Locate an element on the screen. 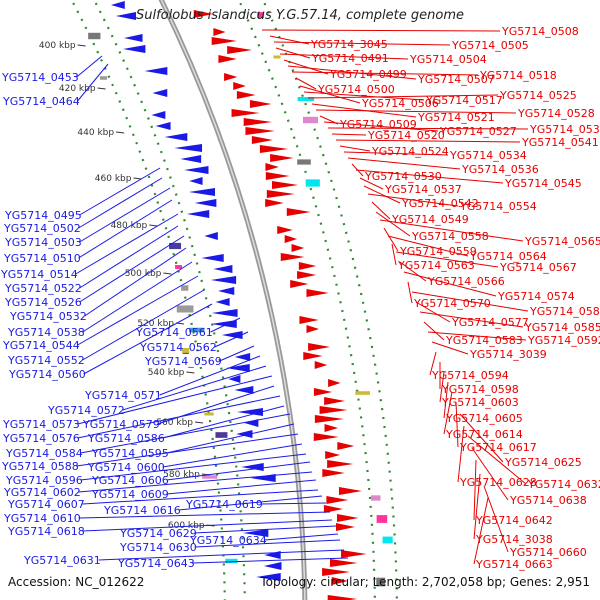 The height and width of the screenshot is (600, 600). left-gene-label: YG5714_0562 is located at coordinates (178, 347).